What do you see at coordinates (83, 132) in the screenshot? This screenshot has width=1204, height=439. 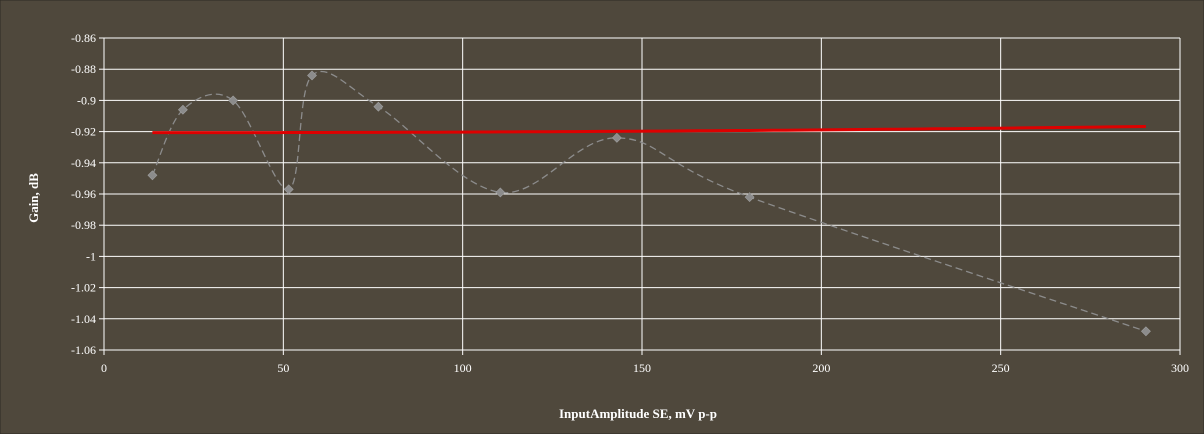 I see `y-tick-label: -0.92` at bounding box center [83, 132].